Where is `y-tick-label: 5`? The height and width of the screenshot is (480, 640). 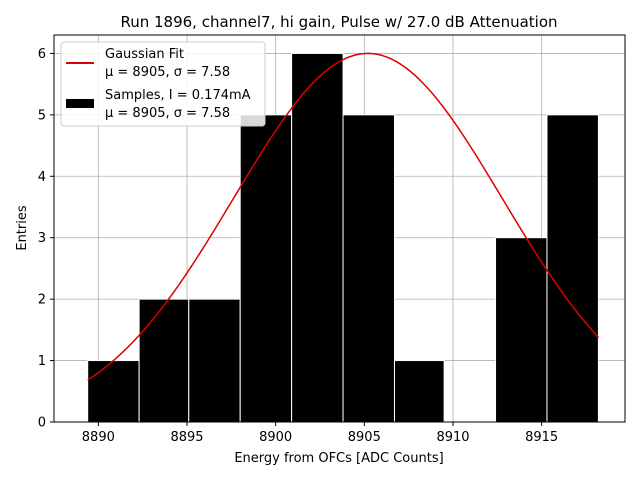
y-tick-label: 5 is located at coordinates (42, 115).